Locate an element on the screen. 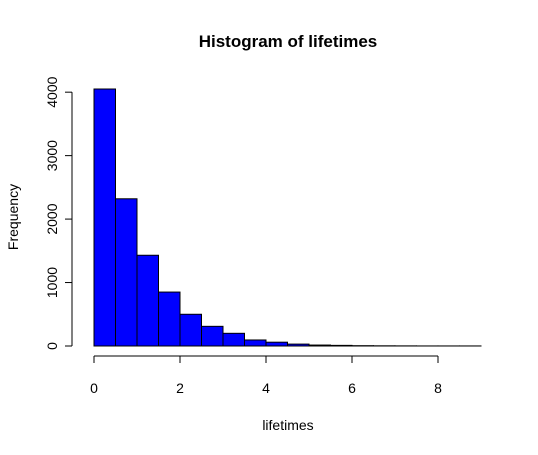 The width and height of the screenshot is (538, 455). x-tick-label: 6 is located at coordinates (352, 388).